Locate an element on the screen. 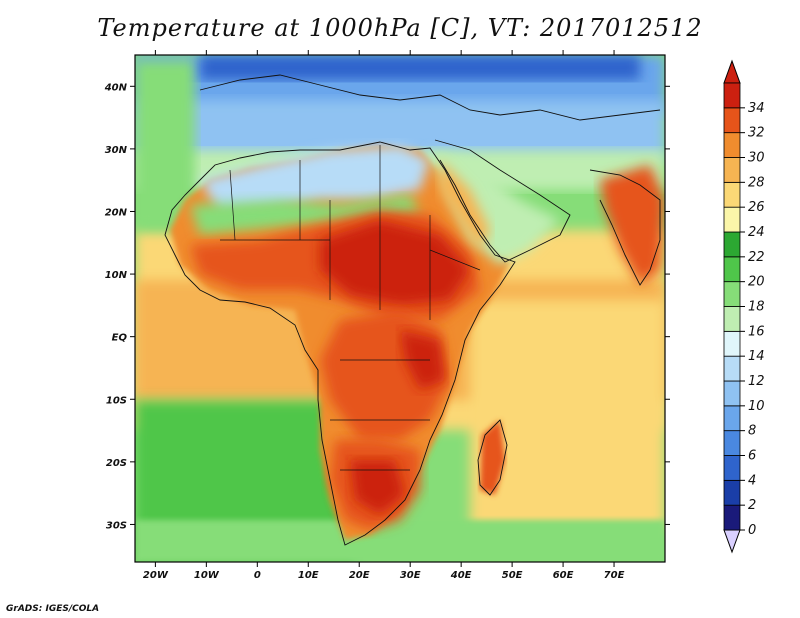 The width and height of the screenshot is (800, 618). ocean-far-south is located at coordinates (400, 541).